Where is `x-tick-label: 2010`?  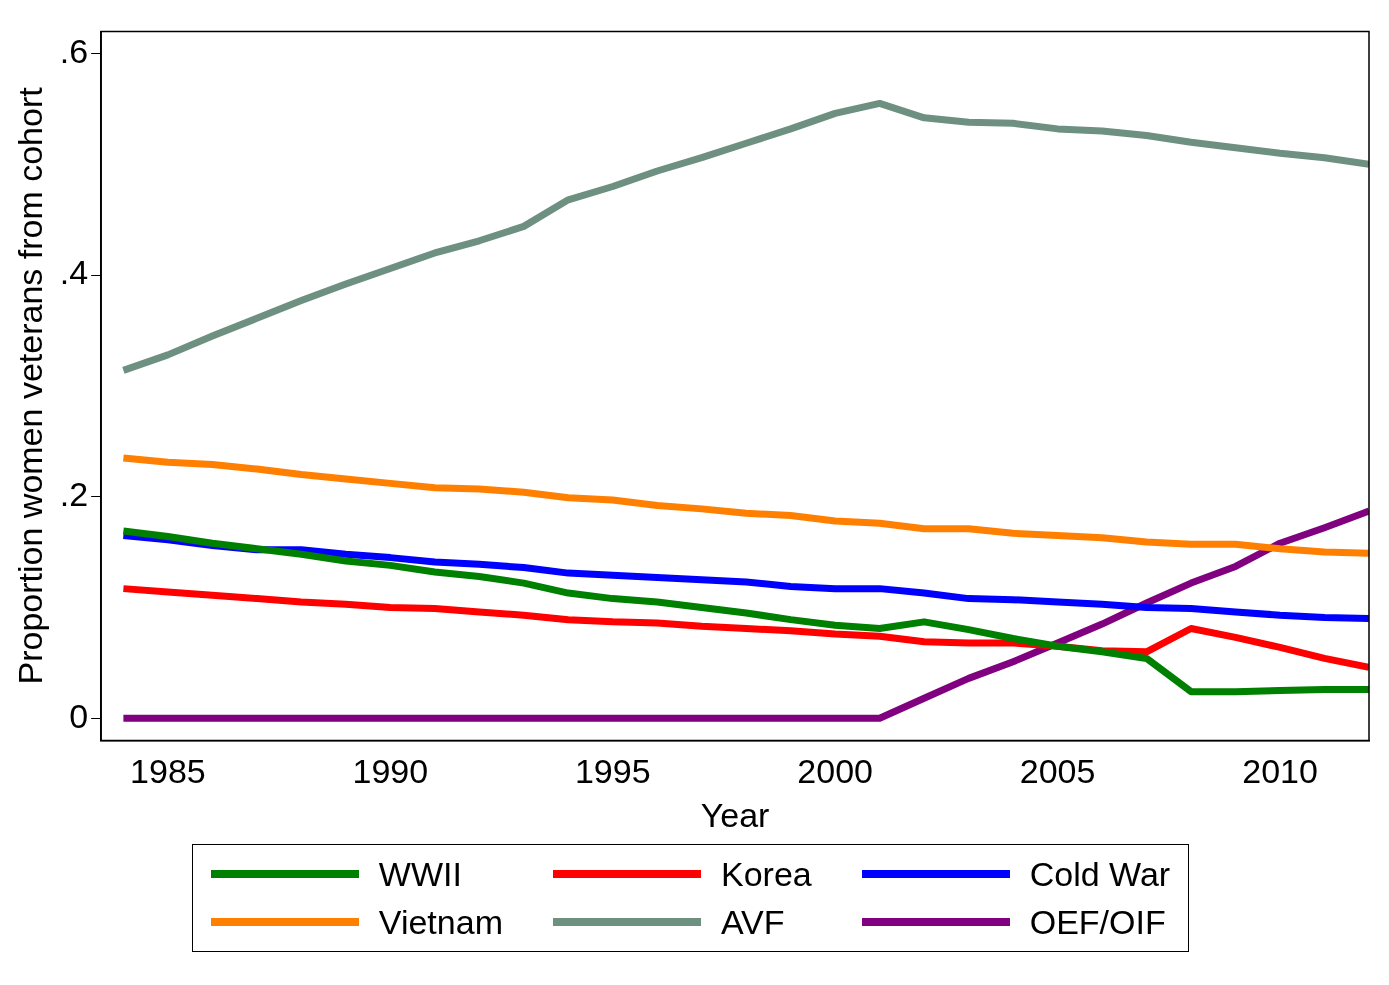
x-tick-label: 2010 is located at coordinates (1280, 771).